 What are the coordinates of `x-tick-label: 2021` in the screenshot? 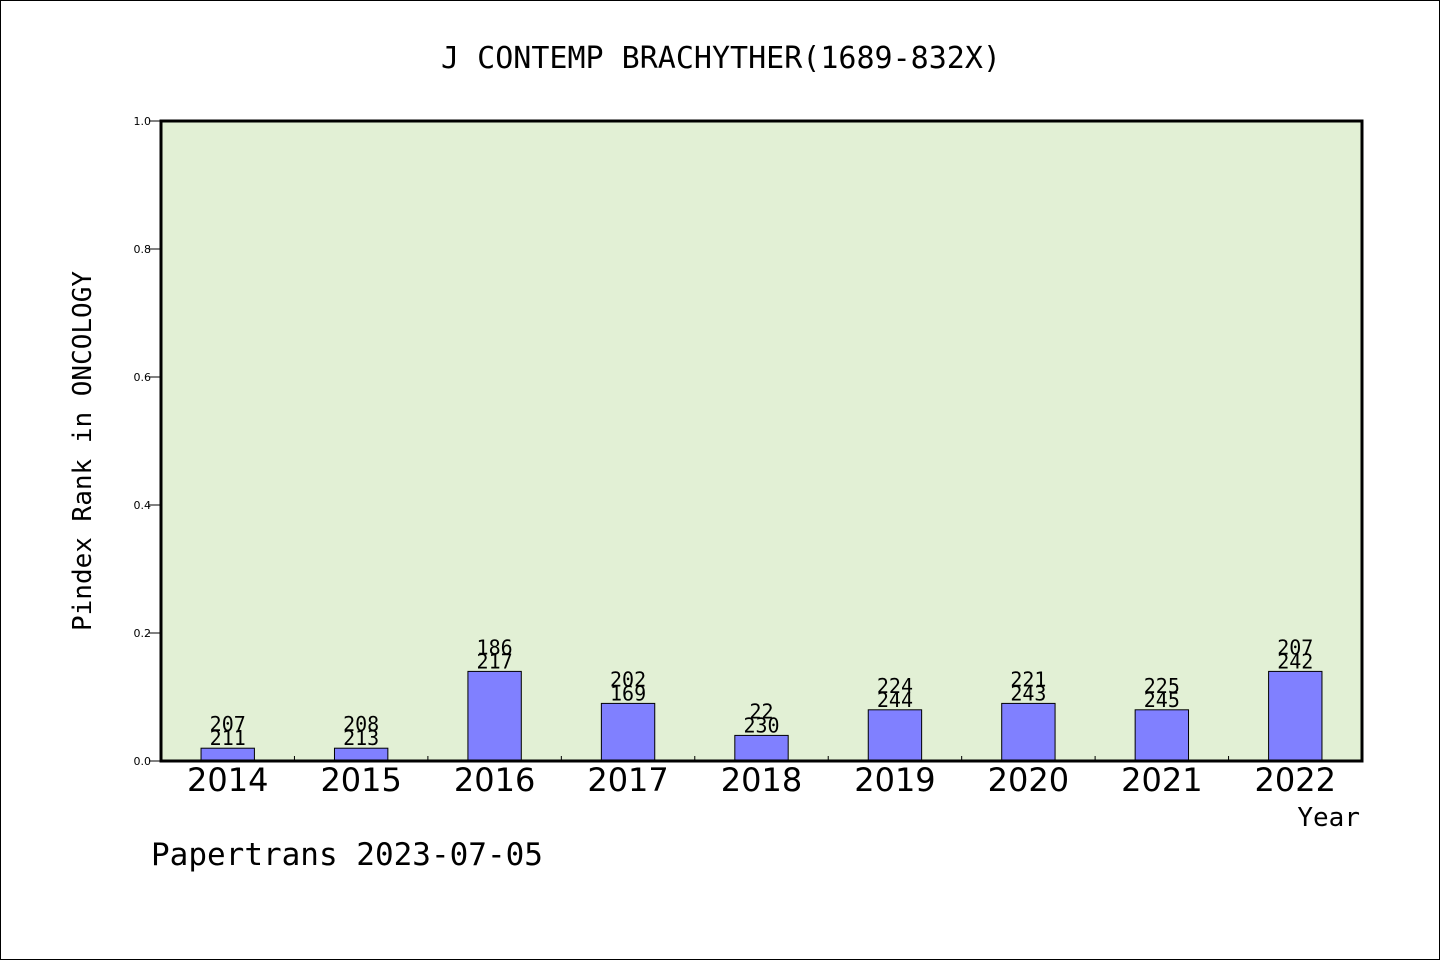 It's located at (1161, 780).